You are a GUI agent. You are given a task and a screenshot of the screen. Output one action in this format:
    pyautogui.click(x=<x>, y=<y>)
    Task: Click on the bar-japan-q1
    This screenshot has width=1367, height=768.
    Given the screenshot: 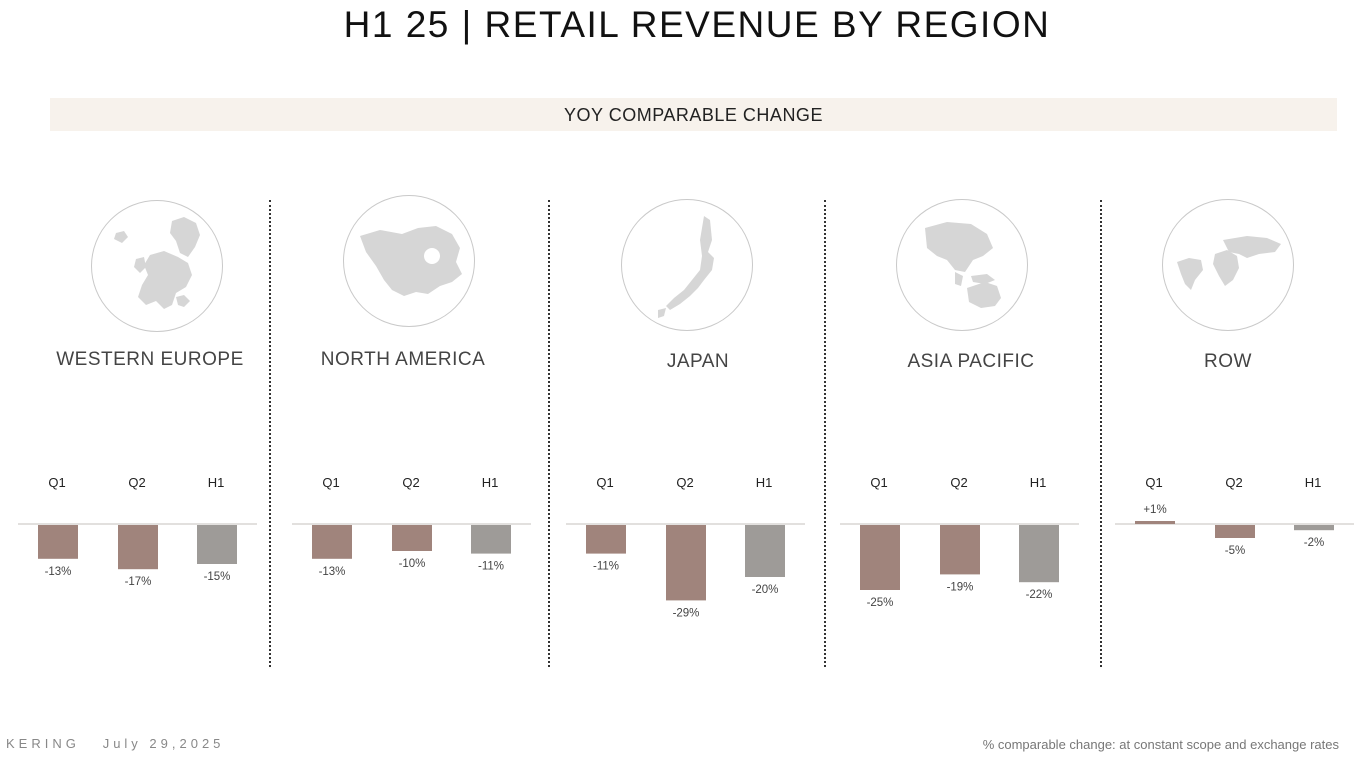 What is the action you would take?
    pyautogui.click(x=606, y=539)
    